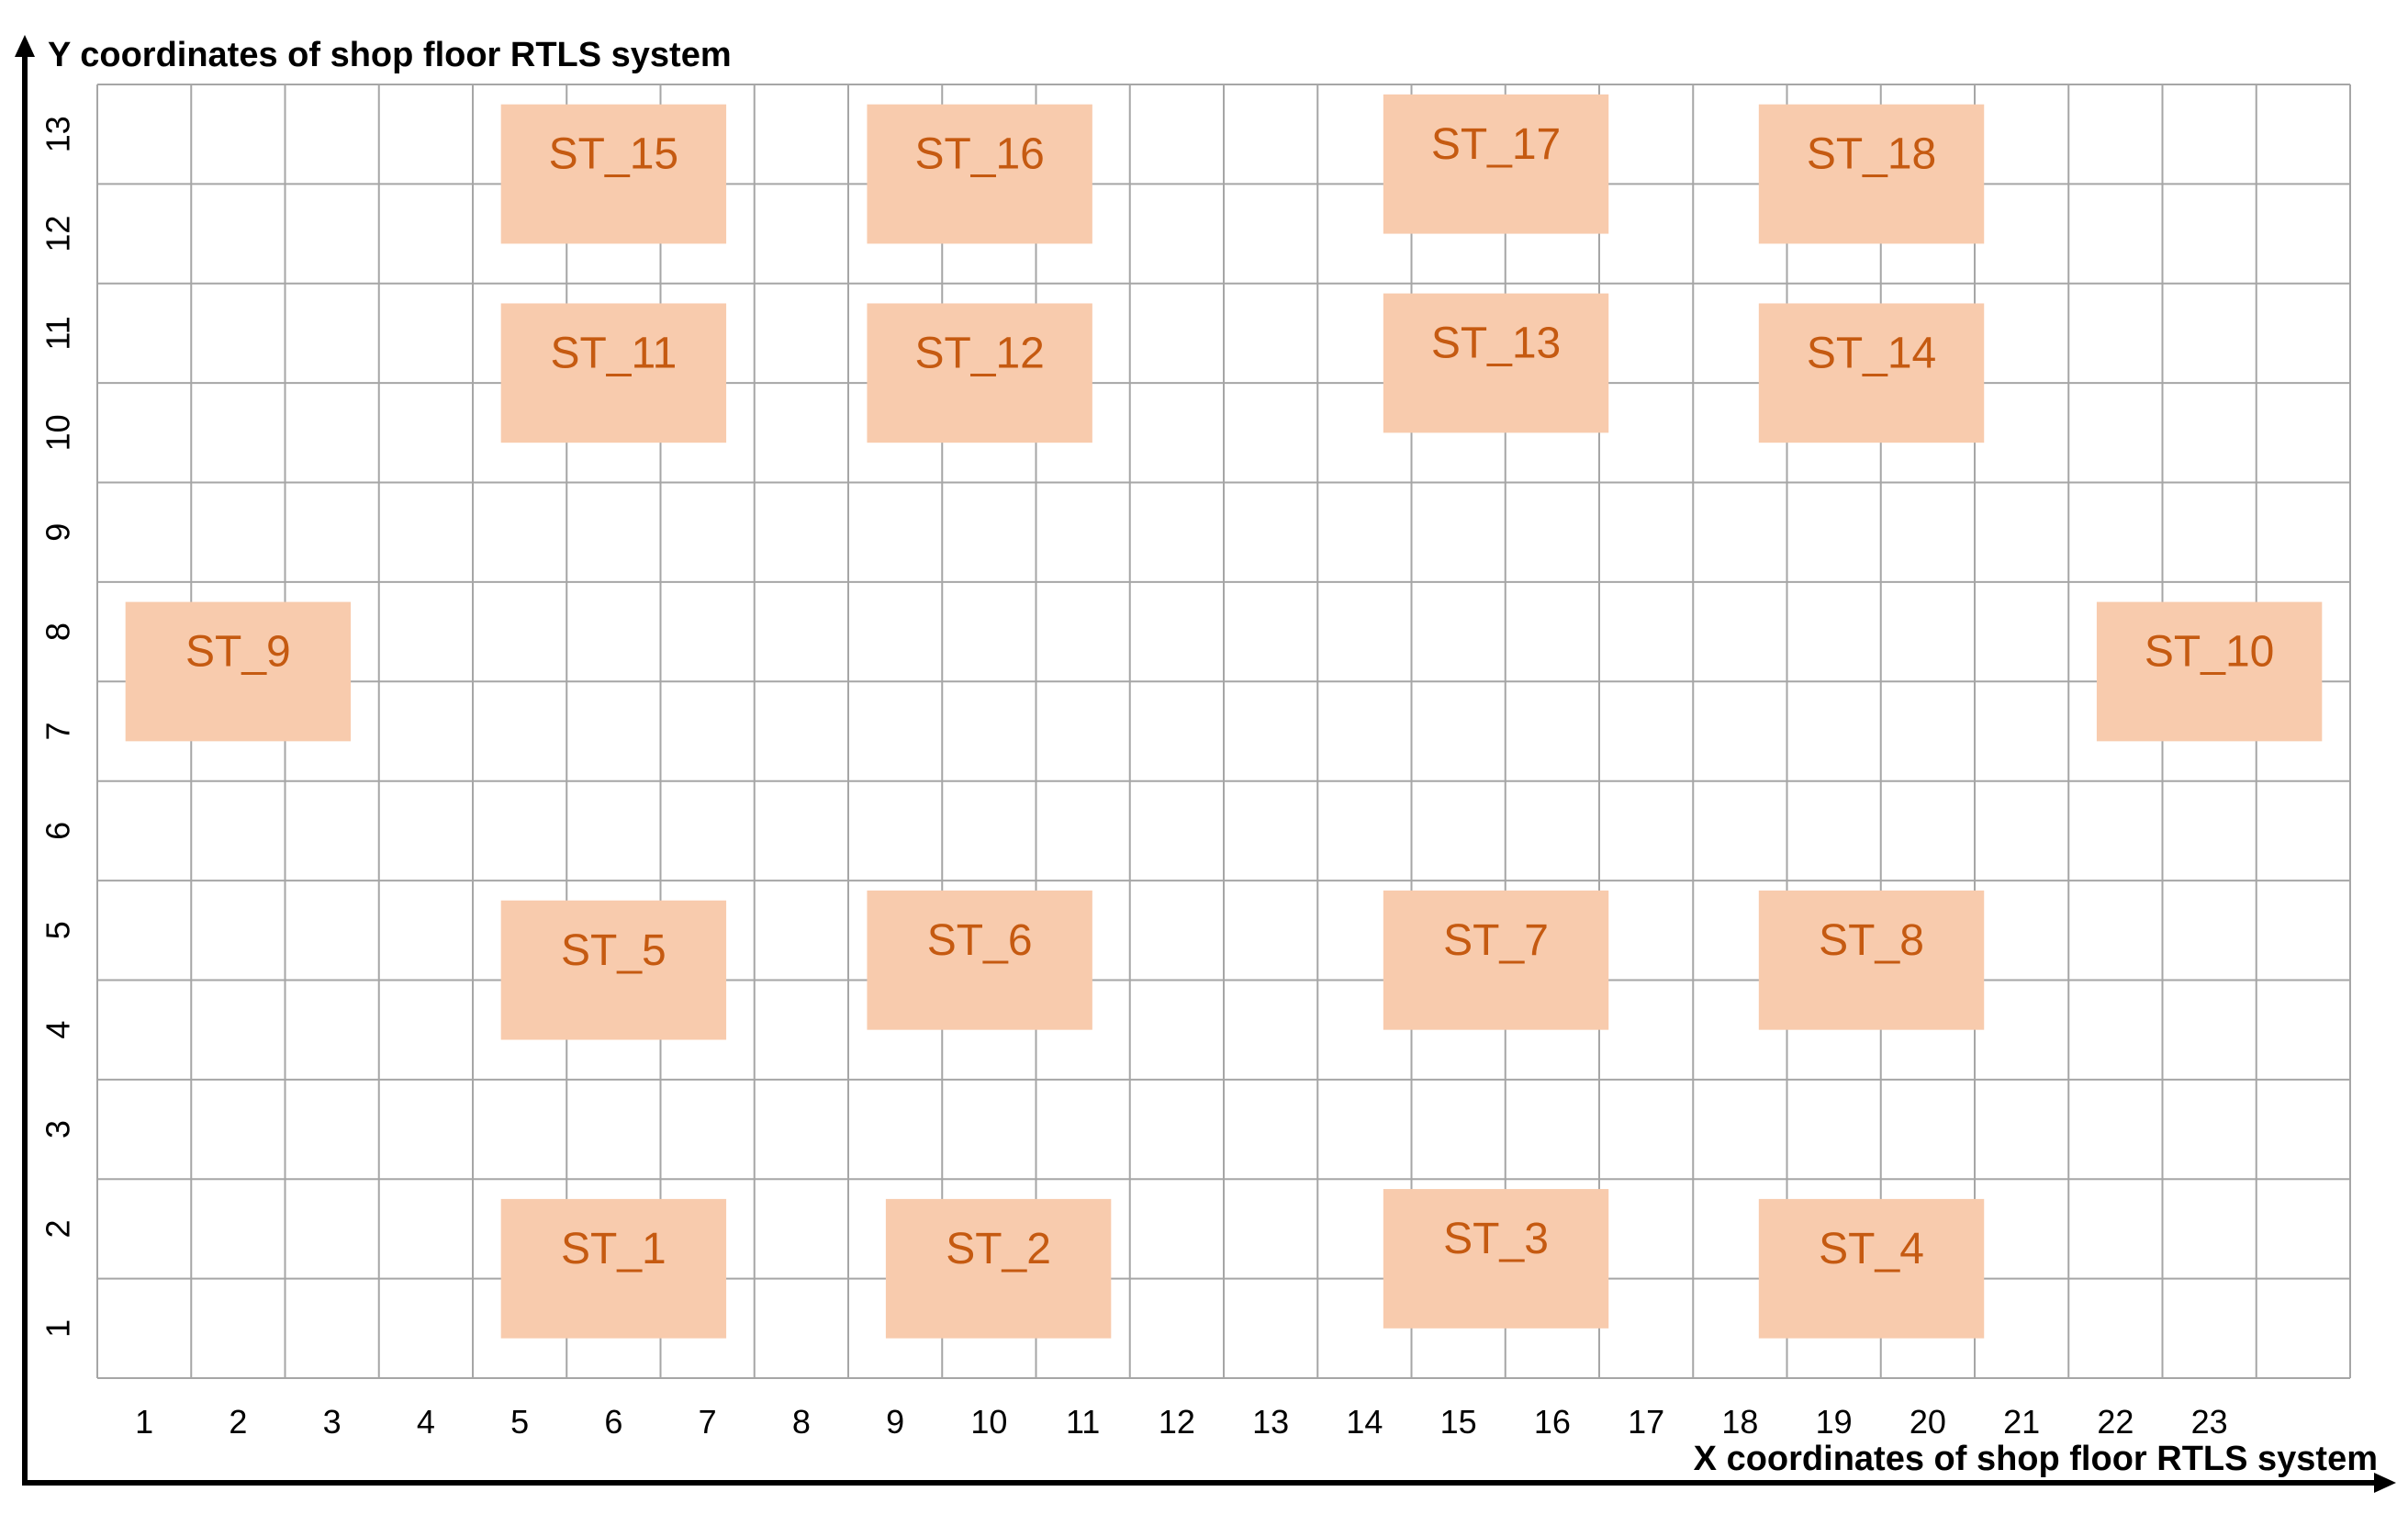  Describe the element at coordinates (58, 1328) in the screenshot. I see `y-tick-label: 1` at that location.